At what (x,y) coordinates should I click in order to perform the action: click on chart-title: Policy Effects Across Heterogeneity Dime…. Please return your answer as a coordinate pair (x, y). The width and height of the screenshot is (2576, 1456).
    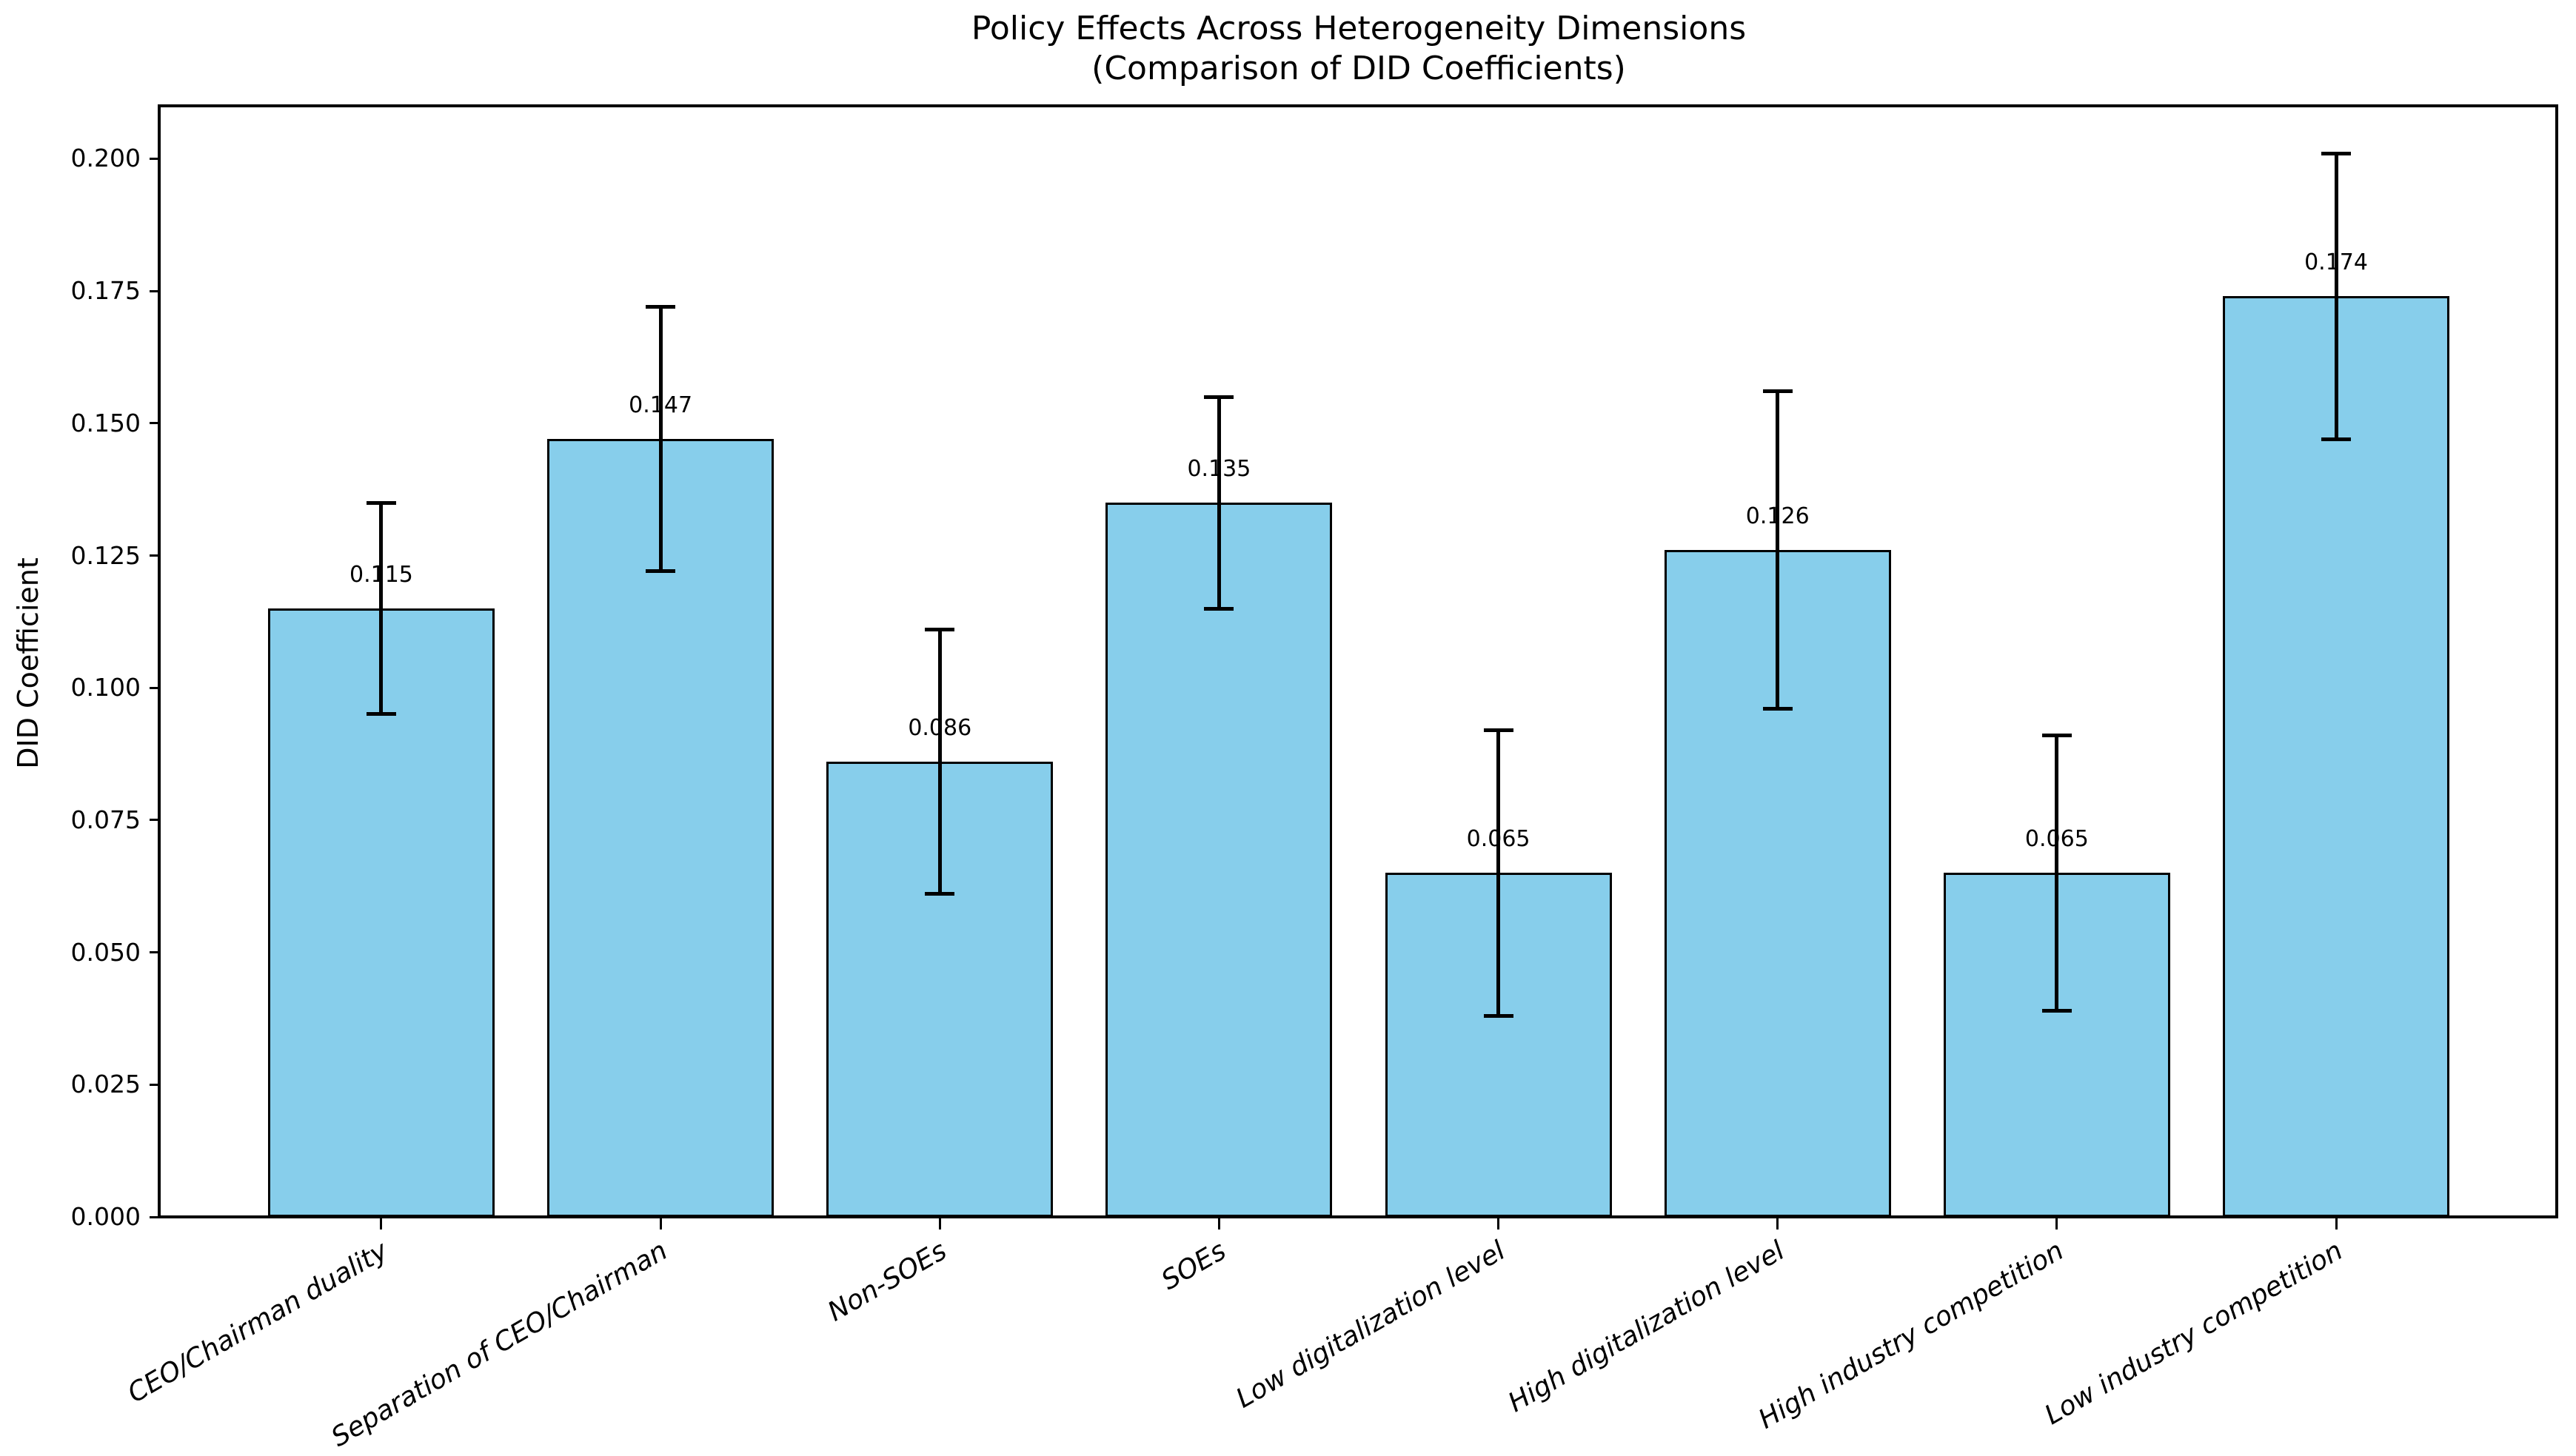
    Looking at the image, I should click on (1359, 49).